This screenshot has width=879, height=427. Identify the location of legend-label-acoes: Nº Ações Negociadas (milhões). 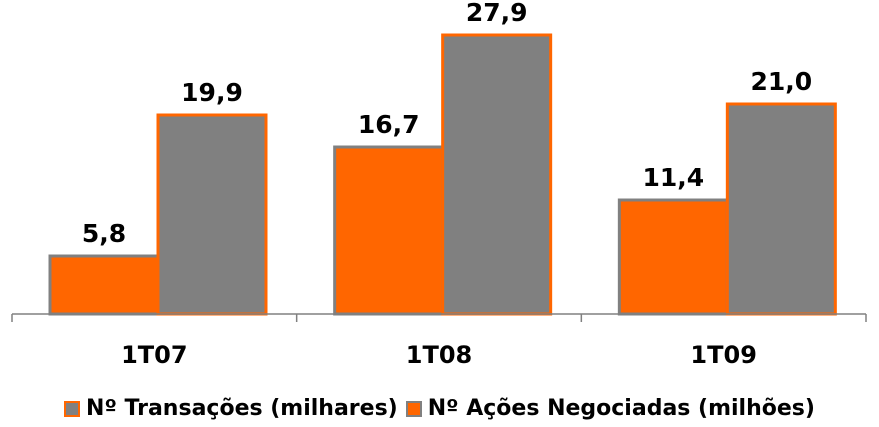
(621, 408).